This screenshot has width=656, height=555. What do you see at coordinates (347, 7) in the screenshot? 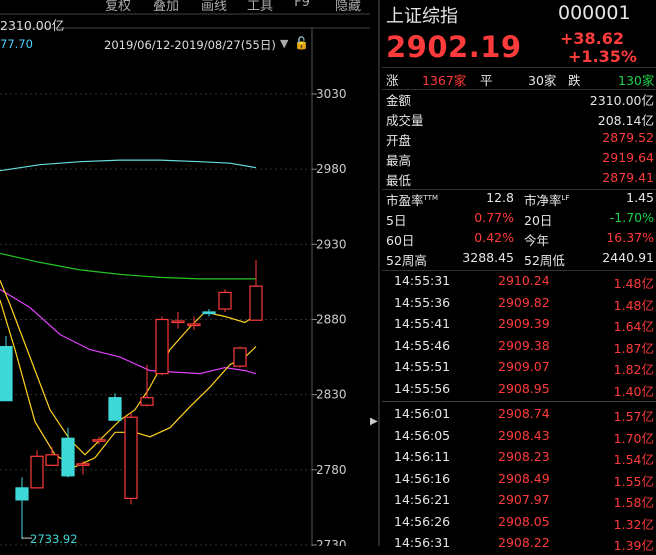
I see `toolbar-hide-button: 隐藏` at bounding box center [347, 7].